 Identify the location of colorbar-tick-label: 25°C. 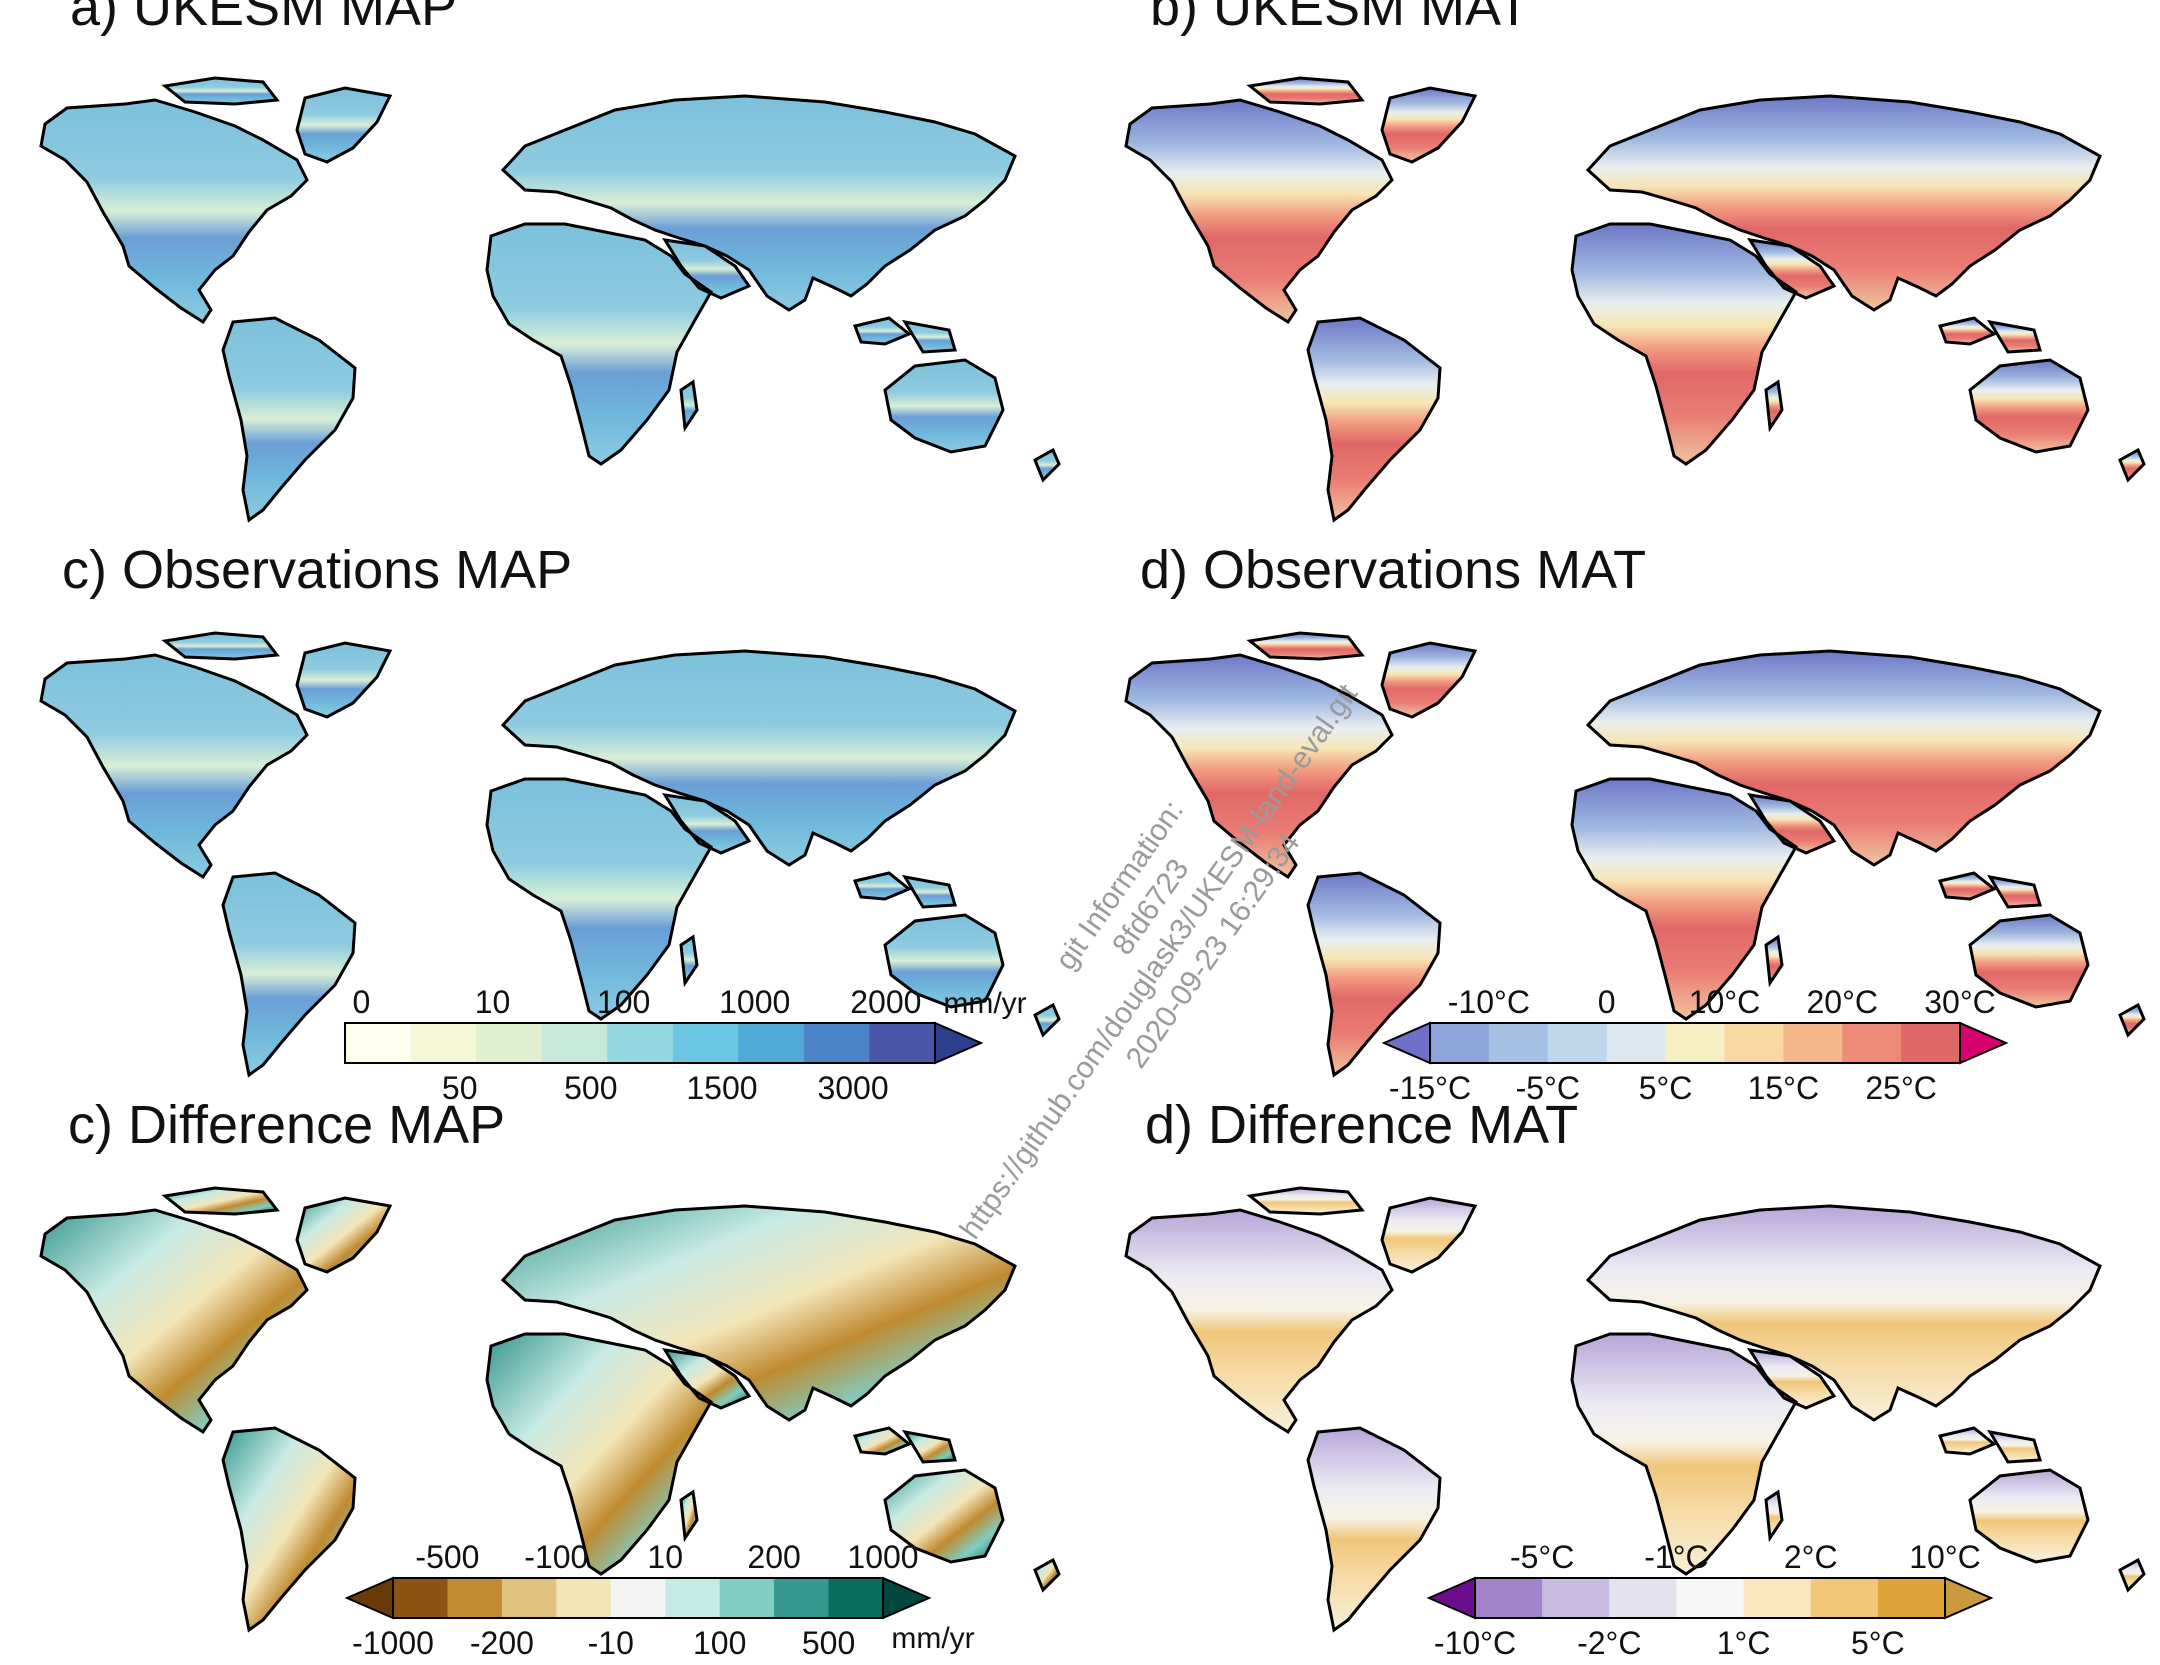
(1901, 1088).